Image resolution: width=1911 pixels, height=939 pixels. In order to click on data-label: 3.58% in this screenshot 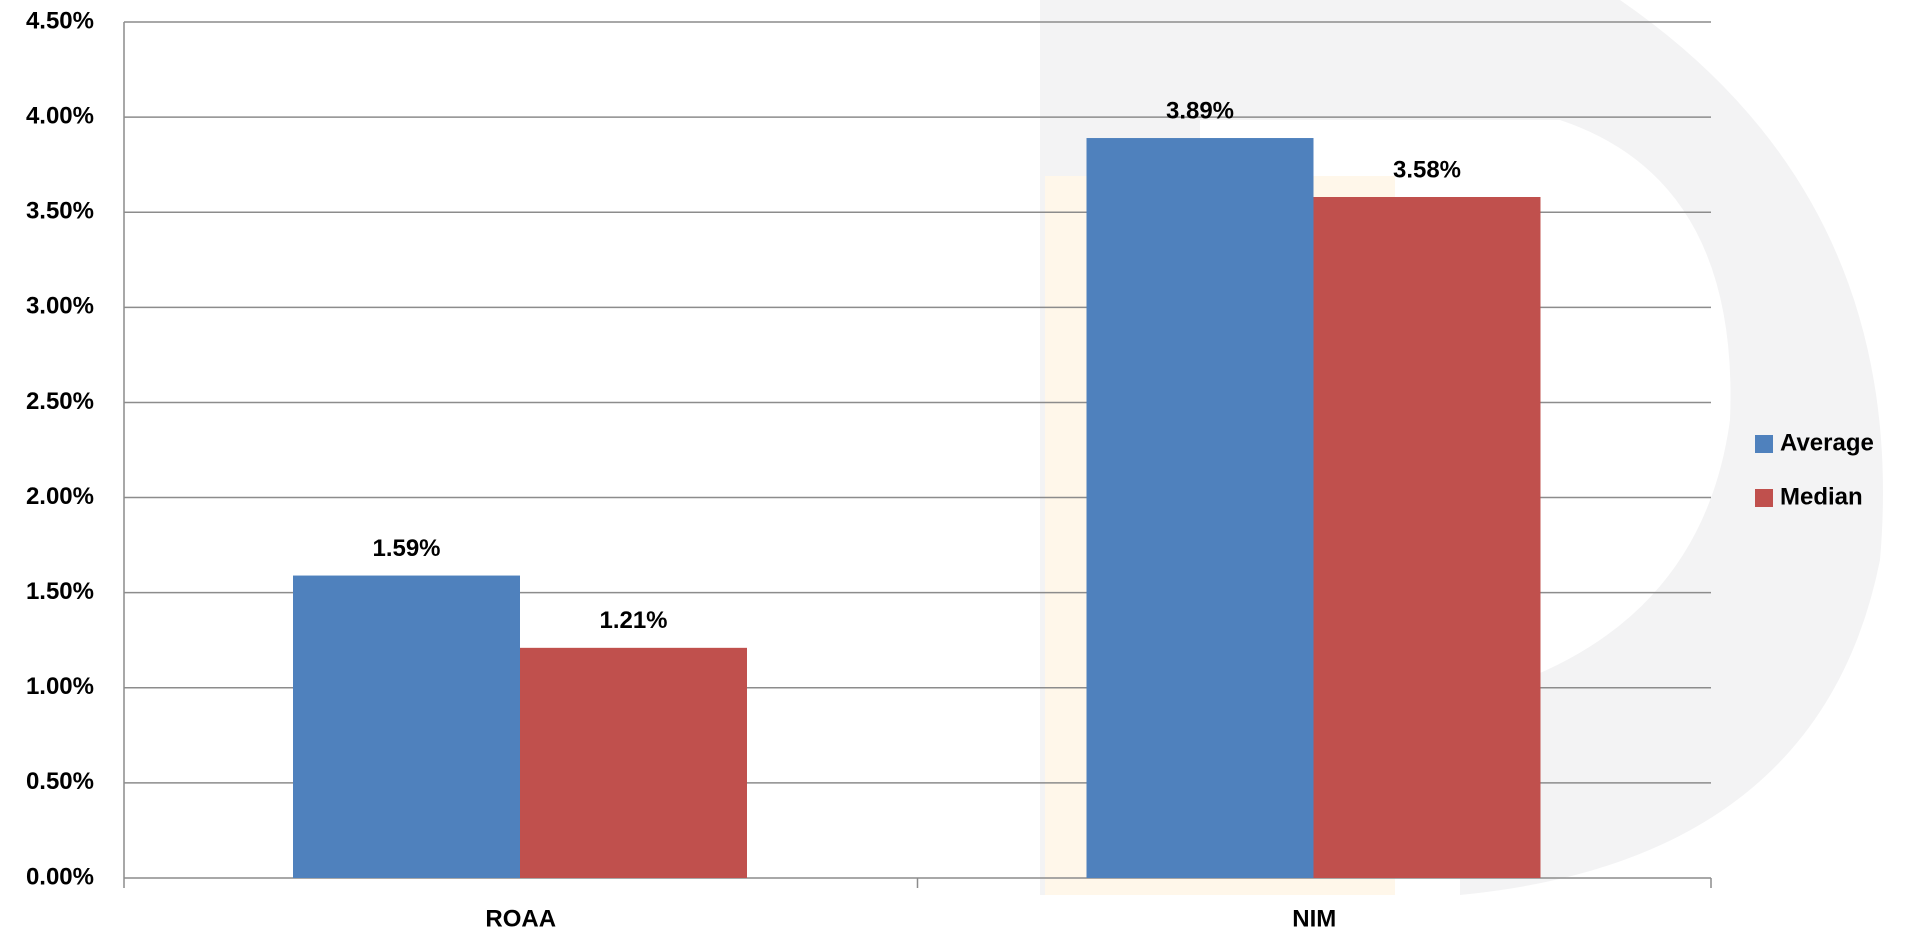, I will do `click(1427, 169)`.